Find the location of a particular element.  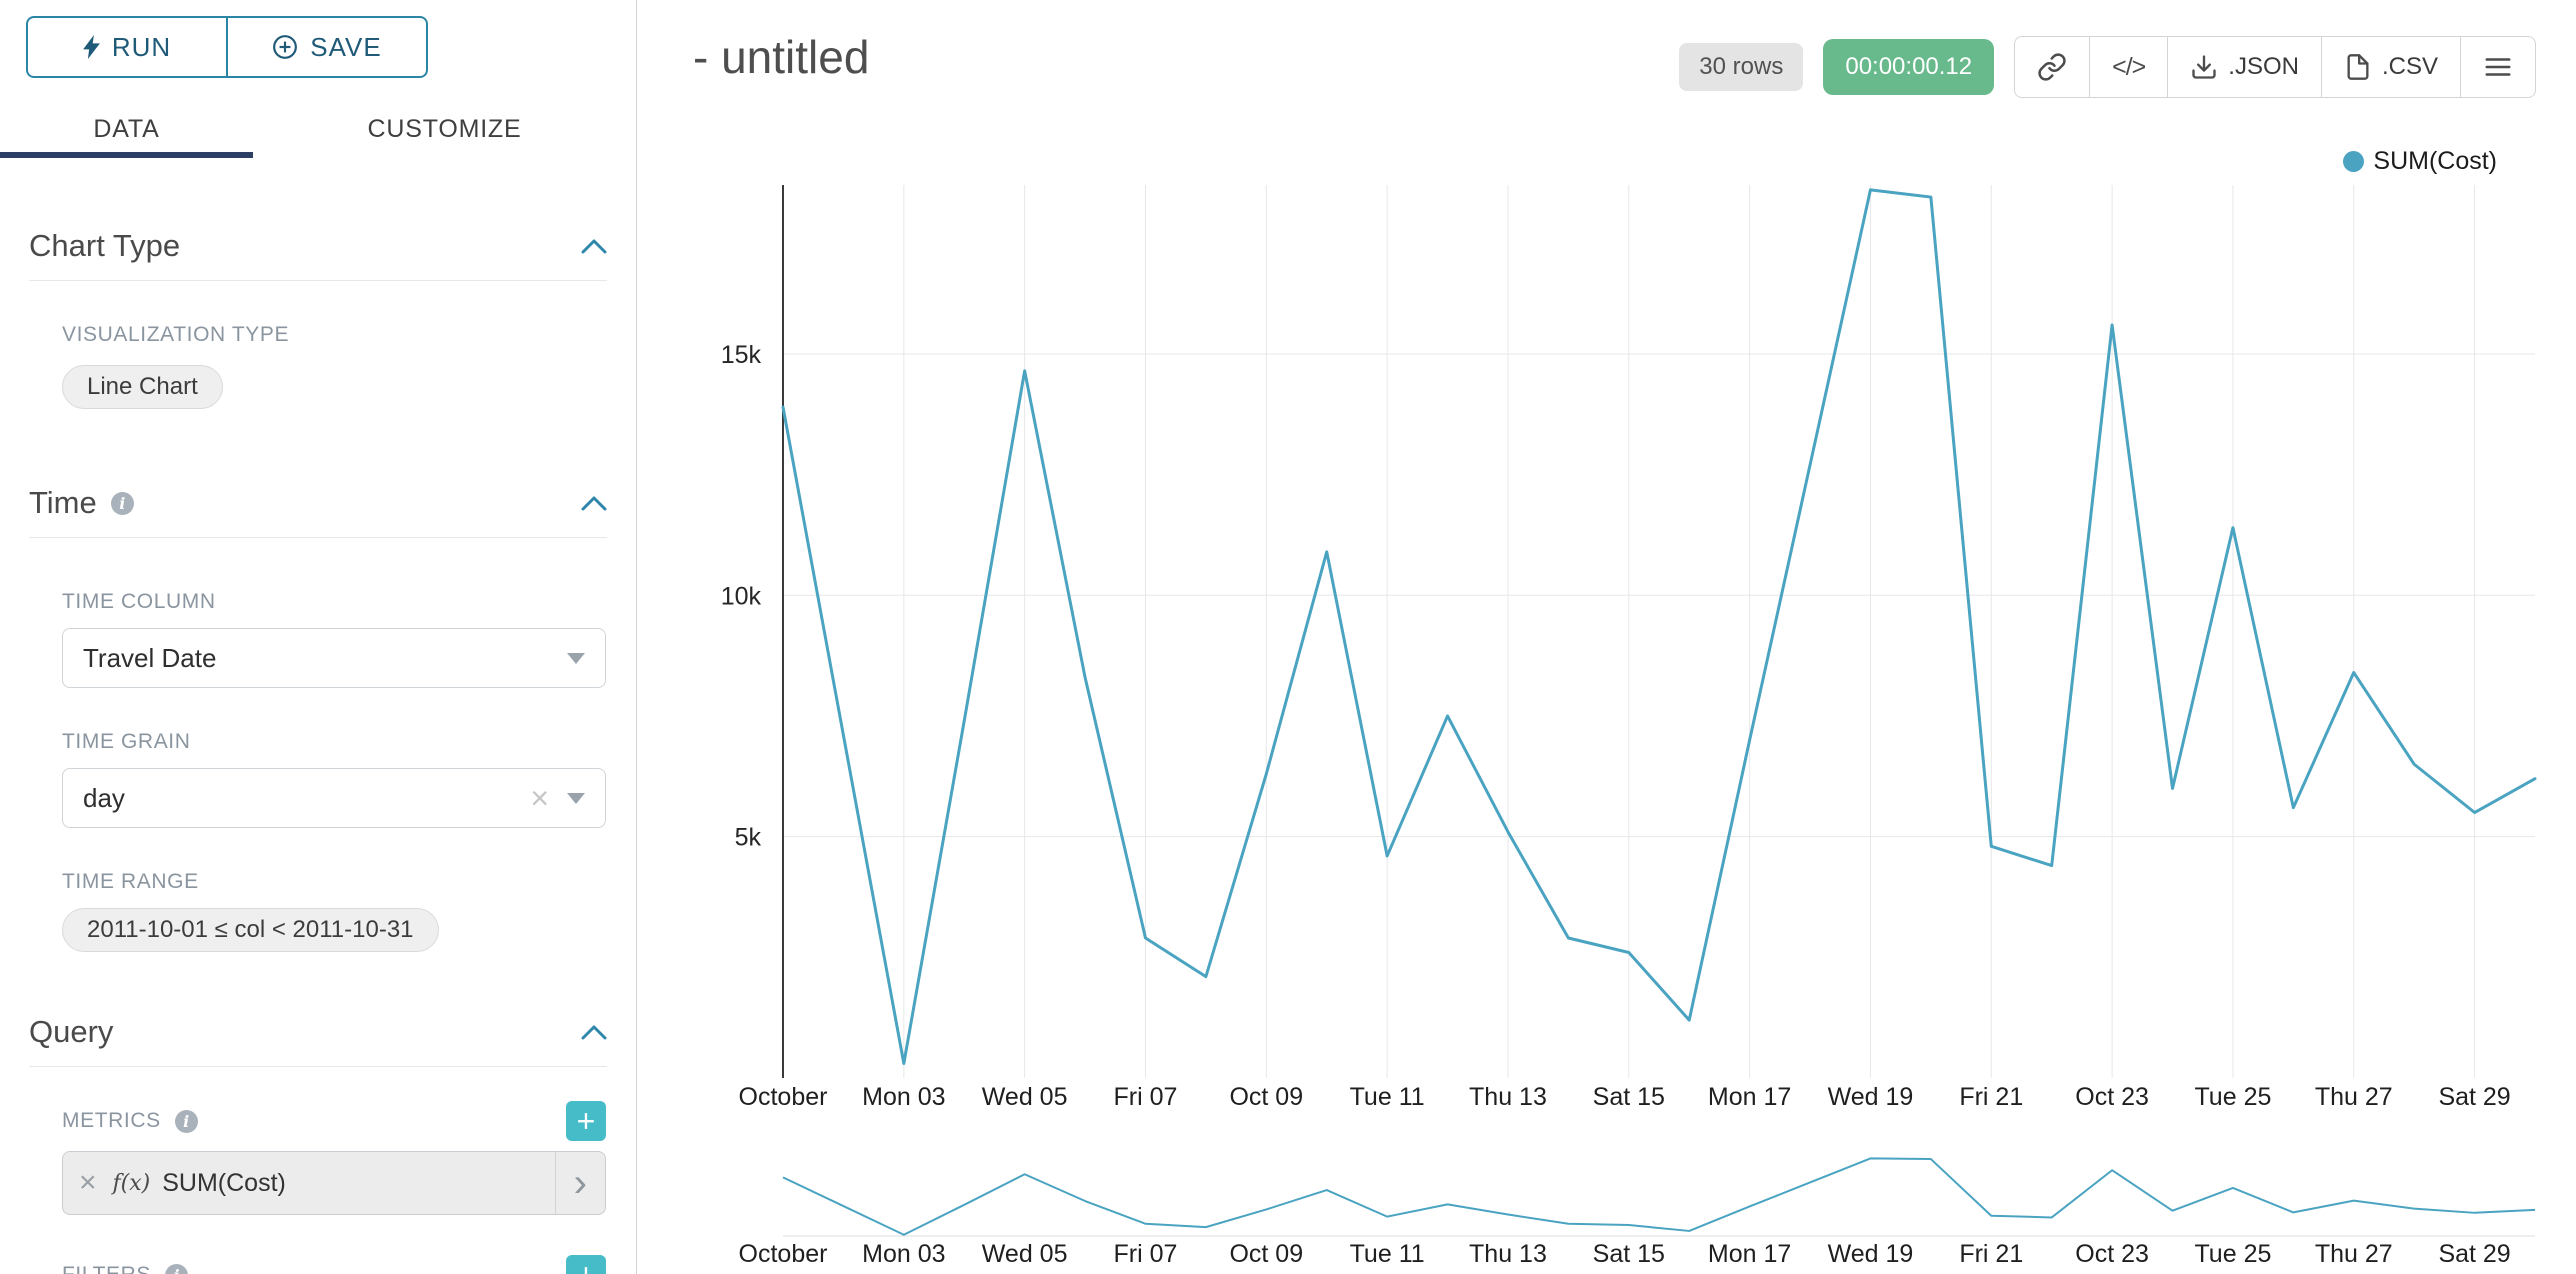

link-icon is located at coordinates (2052, 67).